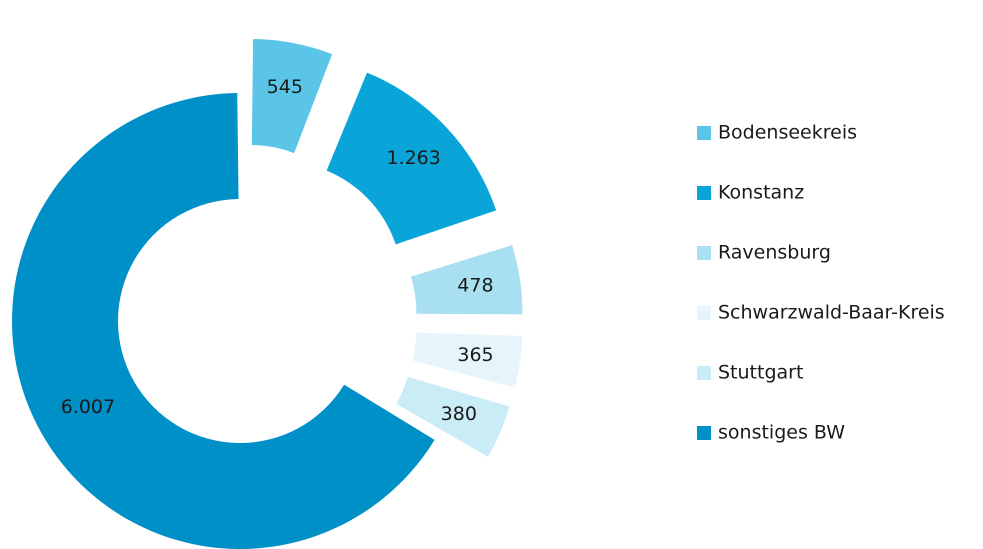  I want to click on data-label: 6.007, so click(88, 407).